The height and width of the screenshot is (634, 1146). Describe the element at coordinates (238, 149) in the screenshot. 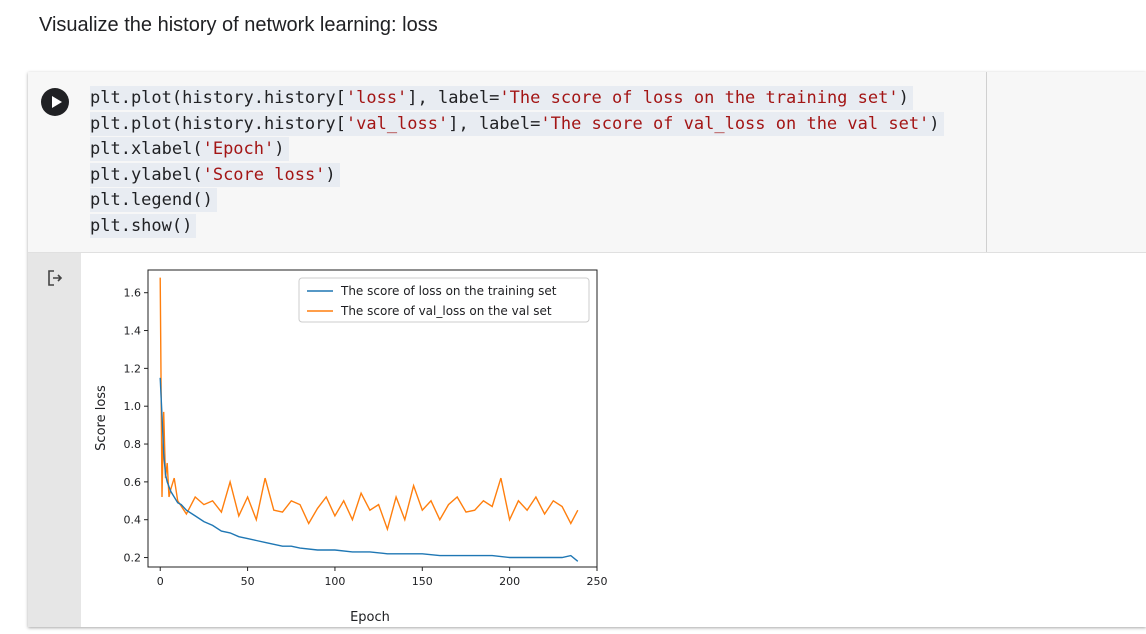

I see `code-string: 'Epoch'` at that location.